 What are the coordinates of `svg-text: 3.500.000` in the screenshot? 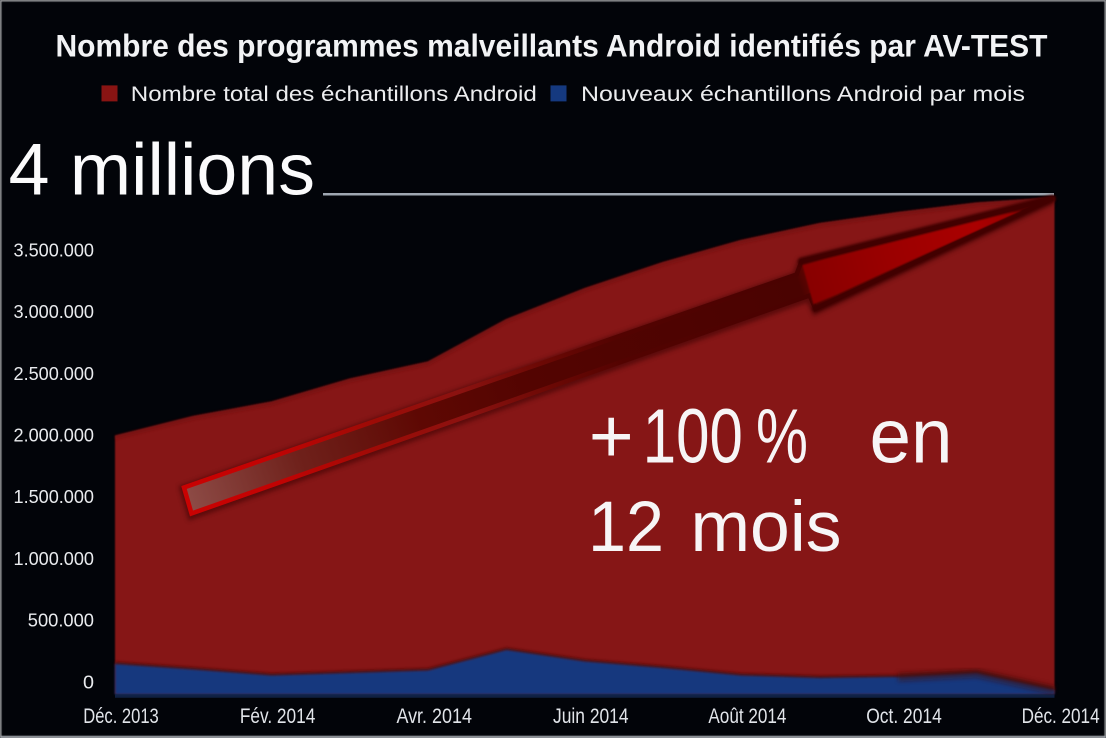 It's located at (54, 250).